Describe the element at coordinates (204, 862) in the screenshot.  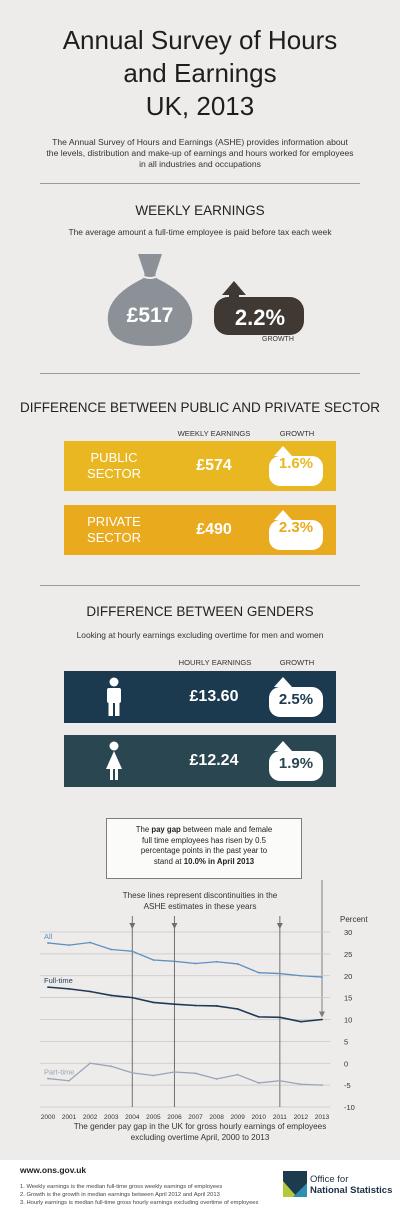
I see `note-line: stand at 10.0% in April 2013` at that location.